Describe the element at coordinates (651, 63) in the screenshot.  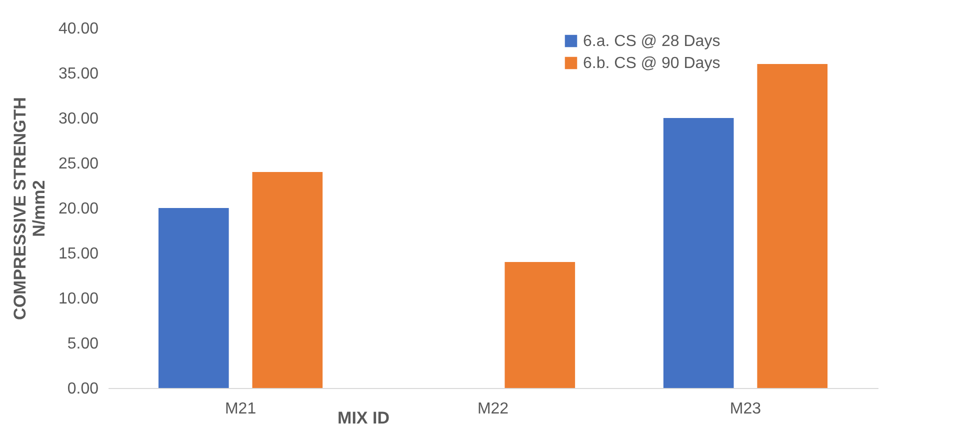
I see `legend-label: 6.b. CS @ 90 Days` at that location.